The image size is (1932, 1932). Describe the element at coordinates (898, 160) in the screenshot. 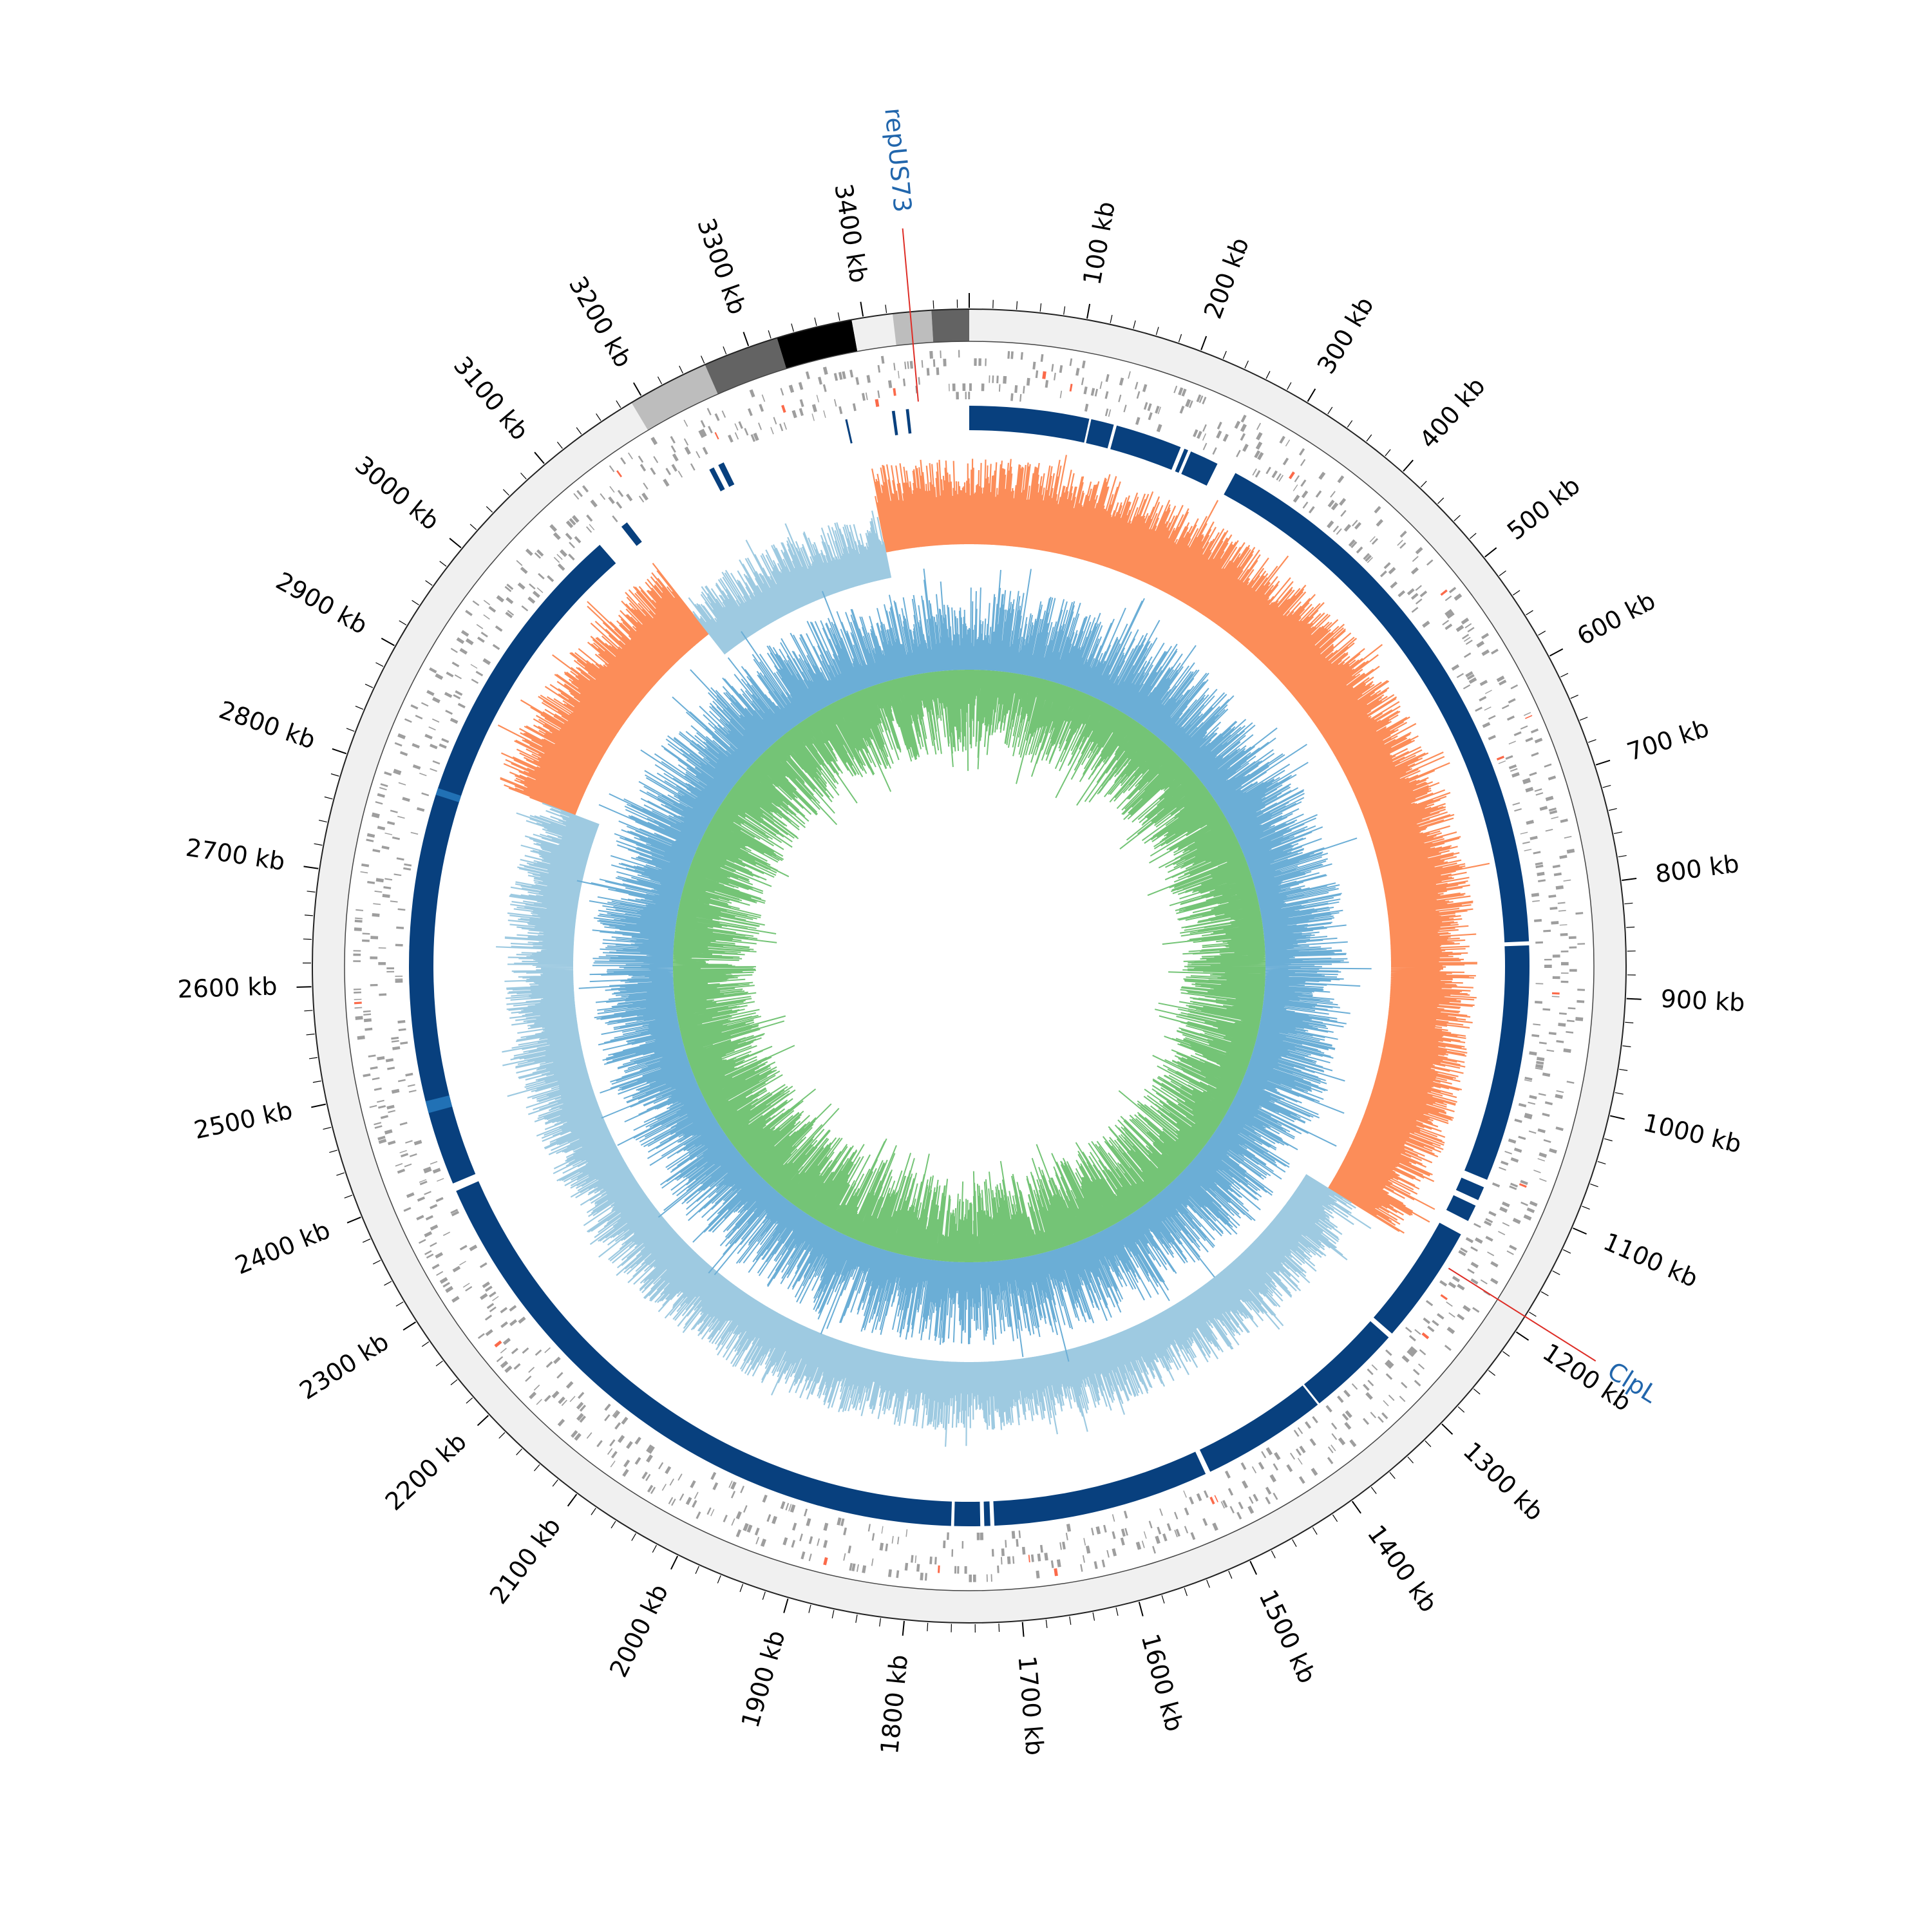

I see `annotation-label: repUS73` at that location.